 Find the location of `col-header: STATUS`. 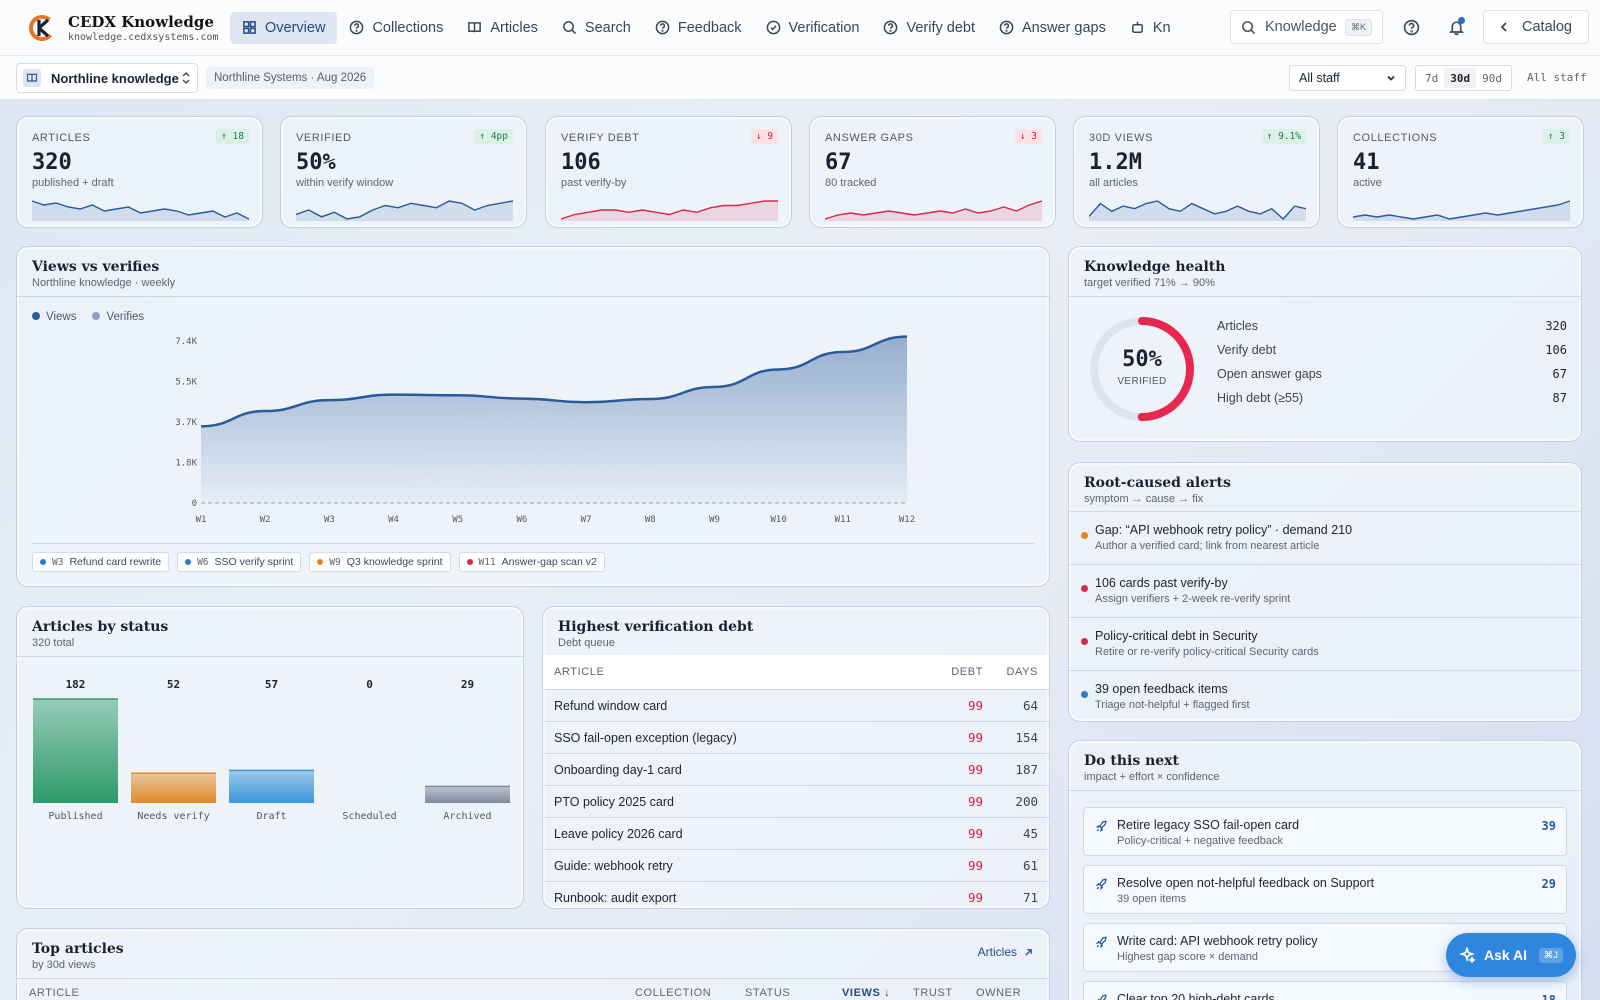

col-header: STATUS is located at coordinates (768, 993).